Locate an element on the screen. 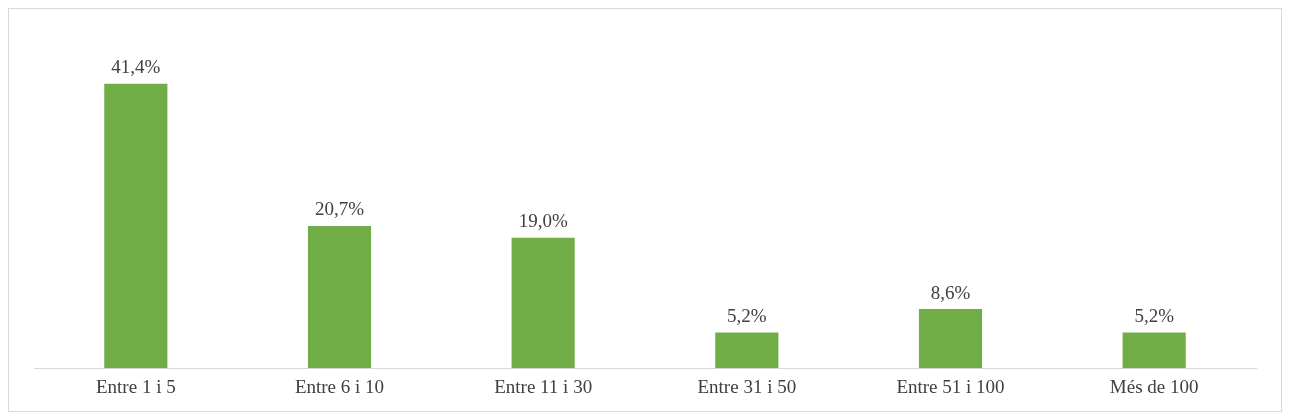 The height and width of the screenshot is (420, 1290). x-tick-label: Entre 31 i 50 is located at coordinates (747, 386).